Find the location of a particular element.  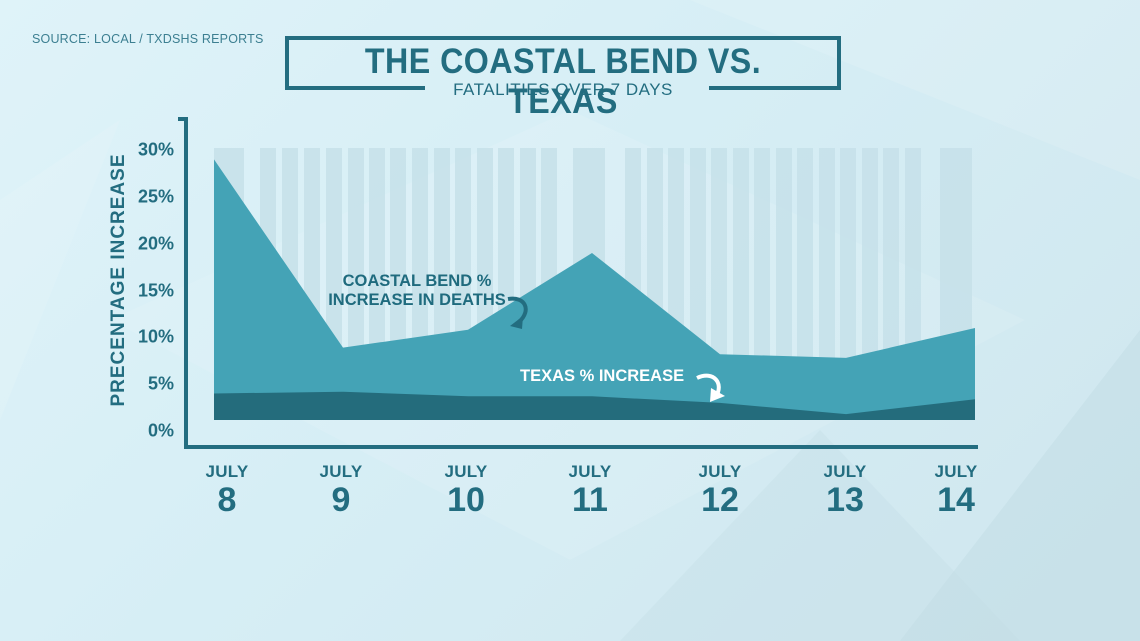

x-tick: JULY 14 is located at coordinates (956, 490).